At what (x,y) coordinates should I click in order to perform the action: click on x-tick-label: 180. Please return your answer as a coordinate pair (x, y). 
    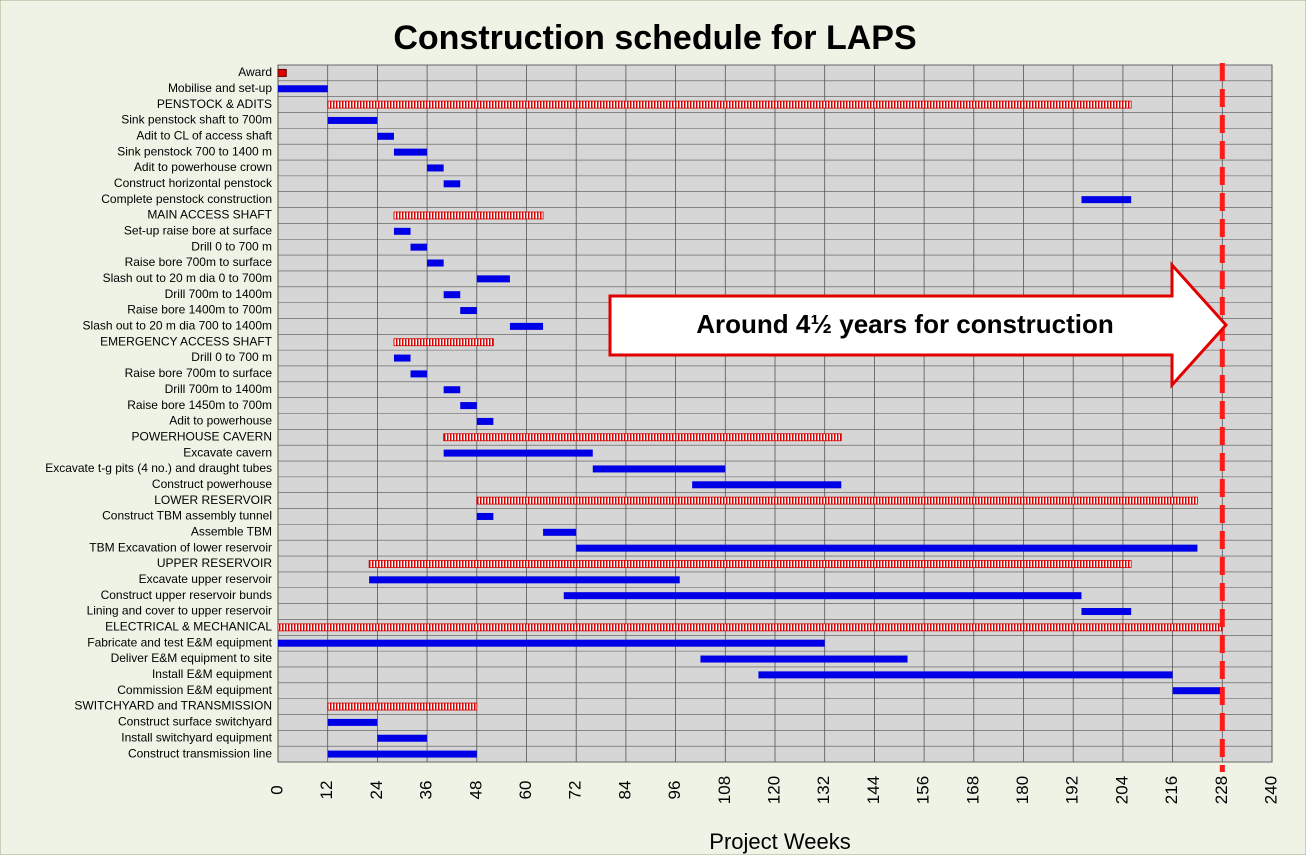
    Looking at the image, I should click on (1022, 790).